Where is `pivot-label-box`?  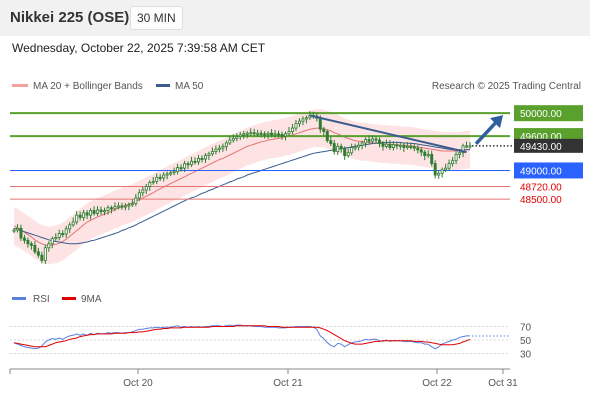
pivot-label-box is located at coordinates (548, 170).